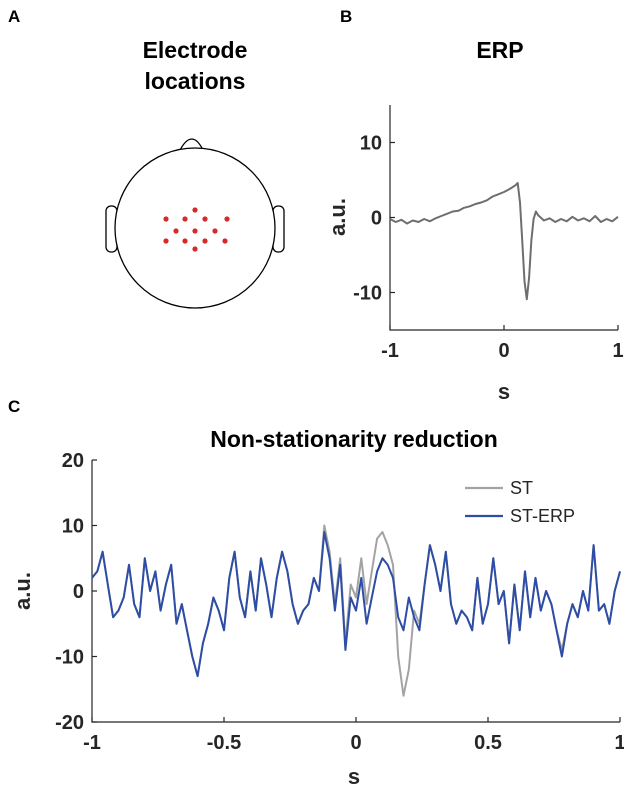  Describe the element at coordinates (488, 743) in the screenshot. I see `nonstationarity-x-tick-label: 0.5` at that location.